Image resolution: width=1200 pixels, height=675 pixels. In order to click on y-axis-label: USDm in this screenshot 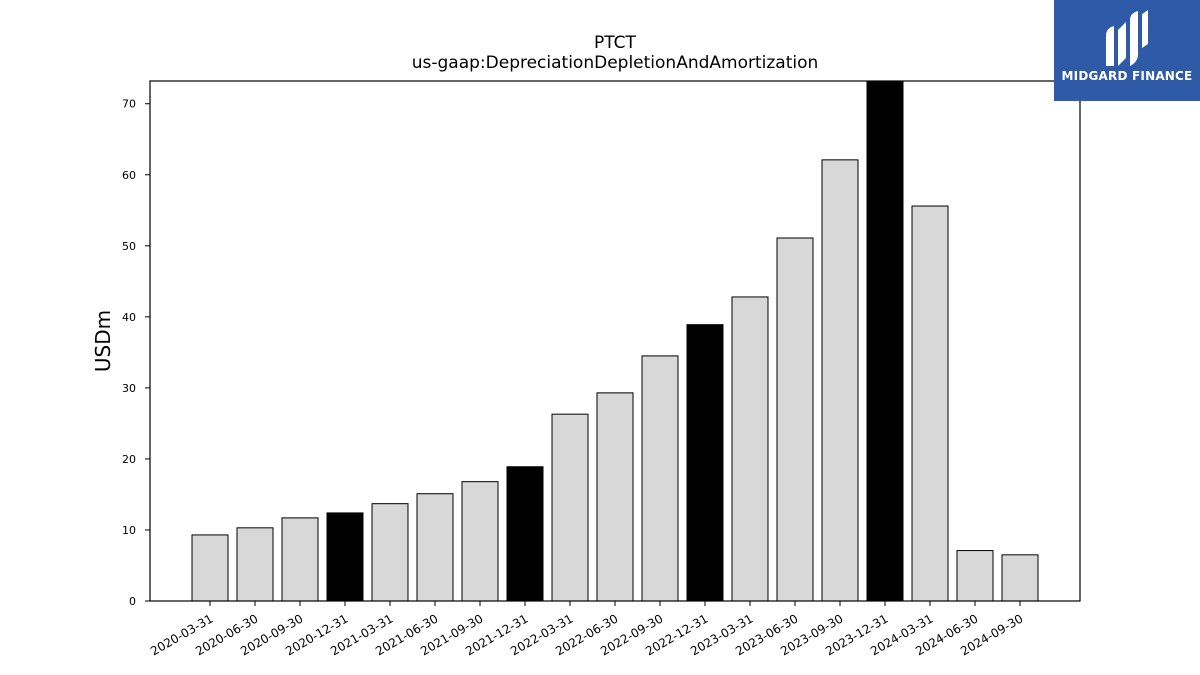, I will do `click(103, 341)`.